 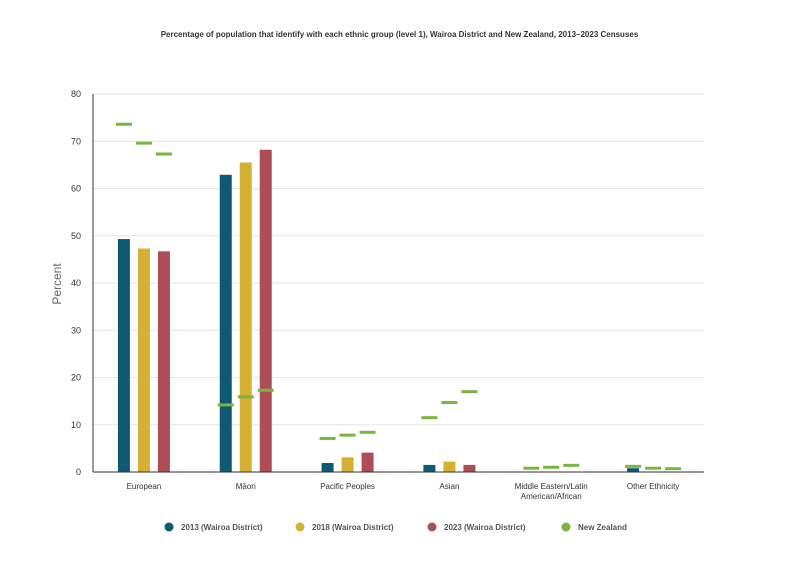 I want to click on x-category-label-line: Māori, so click(x=246, y=486).